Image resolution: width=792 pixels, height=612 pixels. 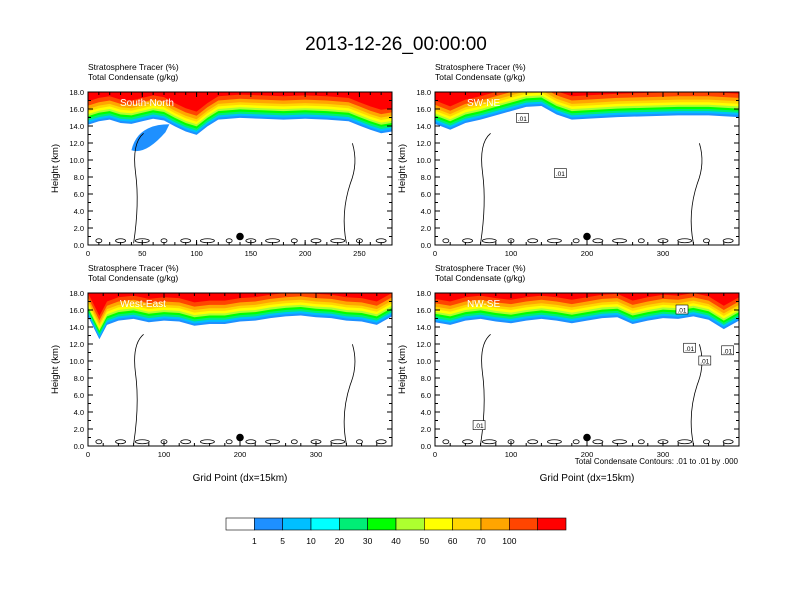 What do you see at coordinates (282, 541) in the screenshot?
I see `colorbar-label: 5` at bounding box center [282, 541].